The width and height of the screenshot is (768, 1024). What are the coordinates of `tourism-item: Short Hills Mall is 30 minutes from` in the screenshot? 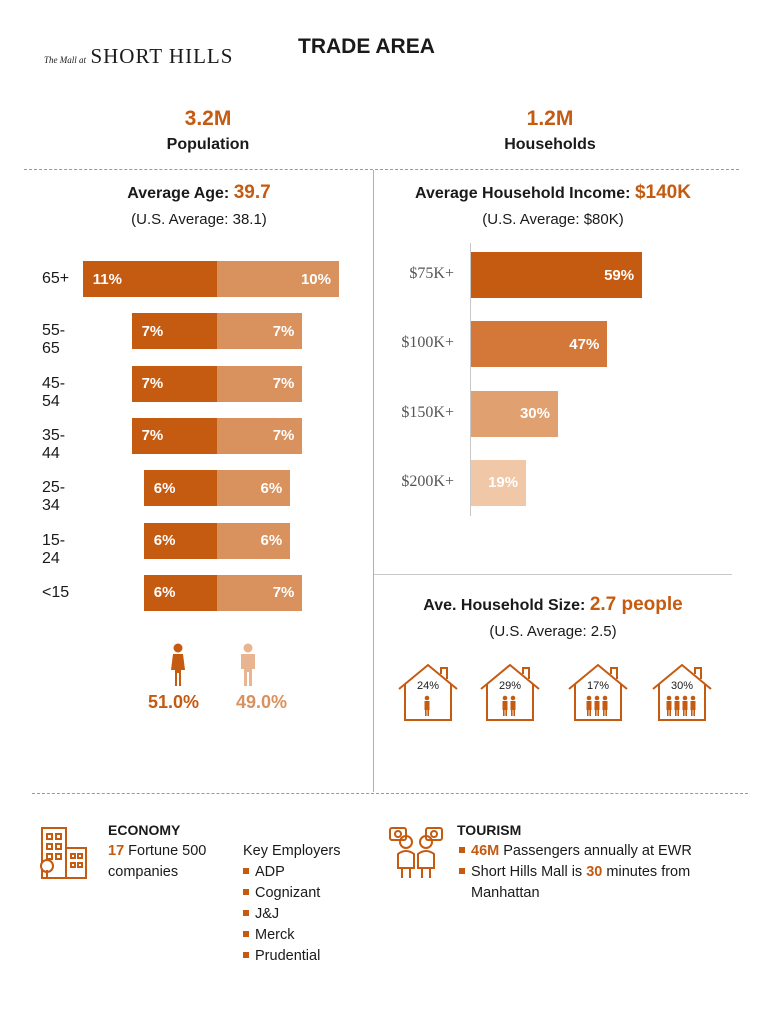 It's located at (604, 872).